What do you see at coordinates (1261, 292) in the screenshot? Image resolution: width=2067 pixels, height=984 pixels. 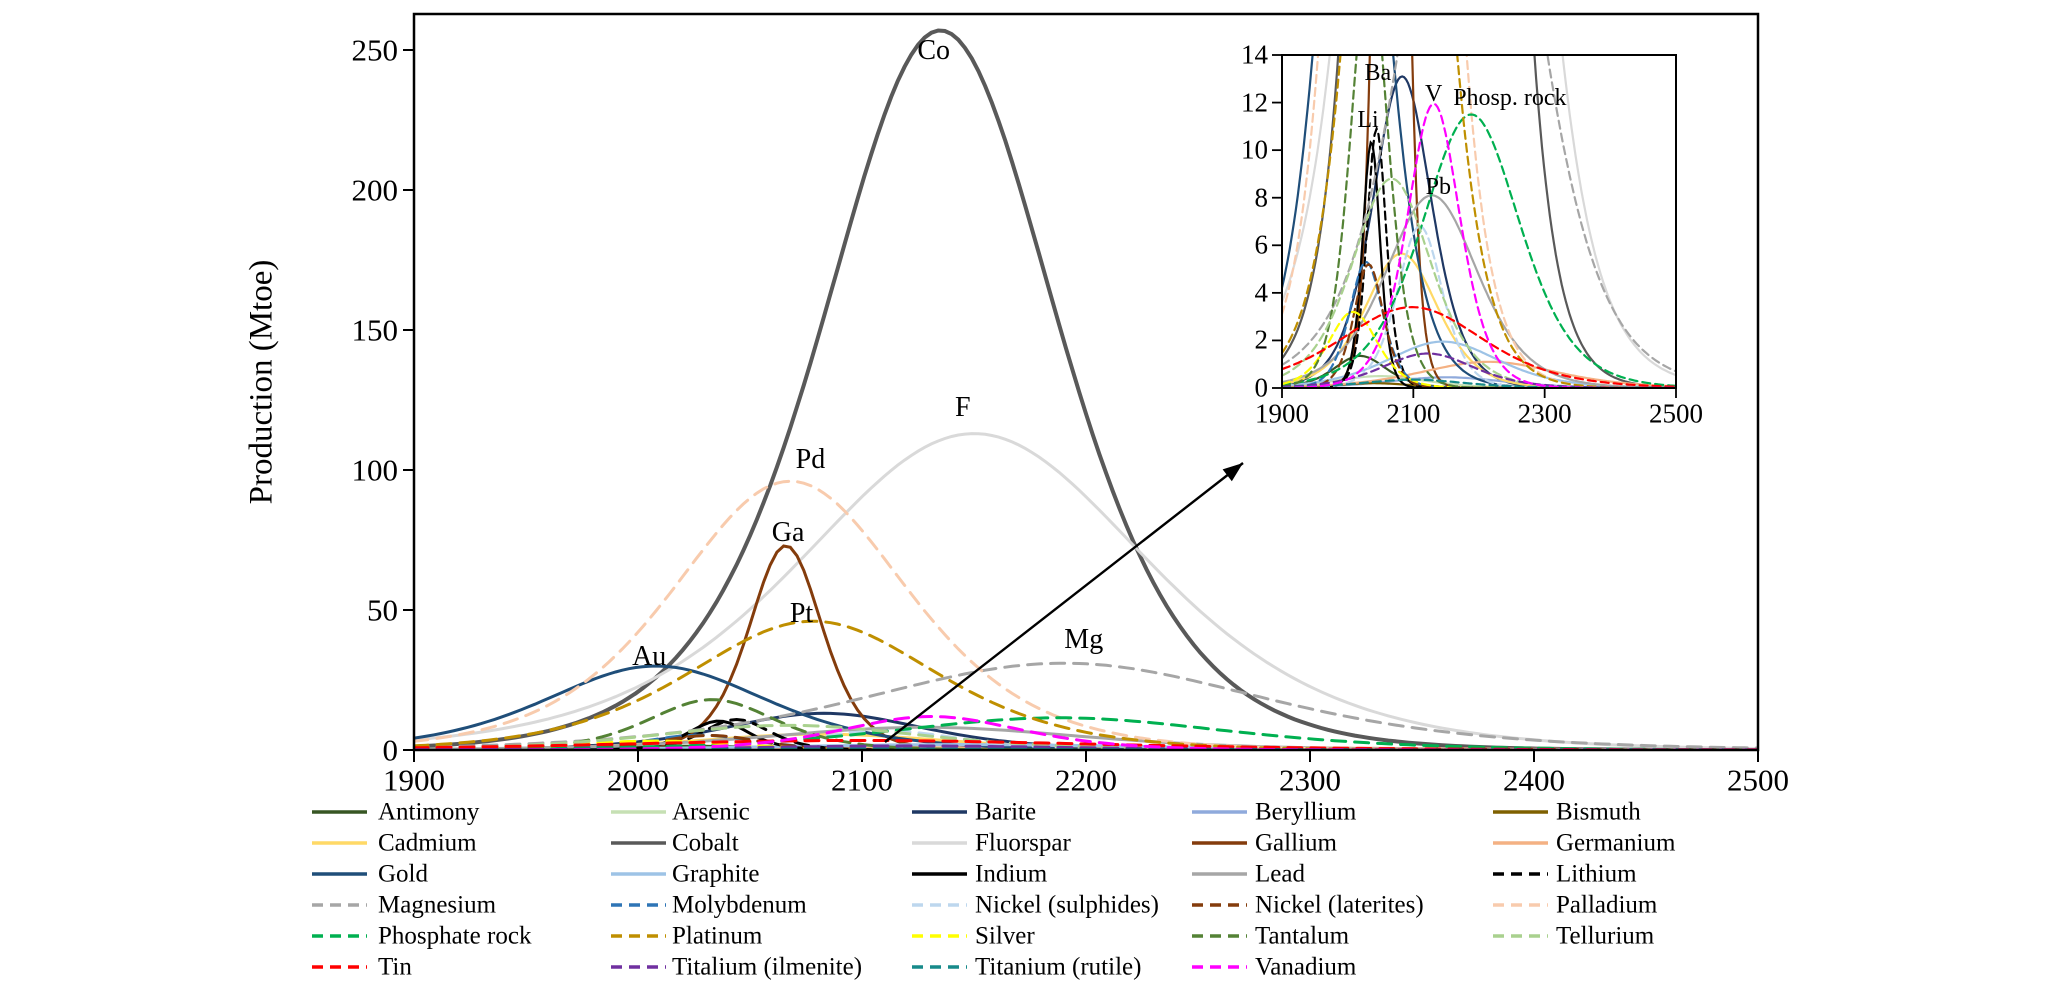 I see `inset-y-tick-label: 4` at bounding box center [1261, 292].